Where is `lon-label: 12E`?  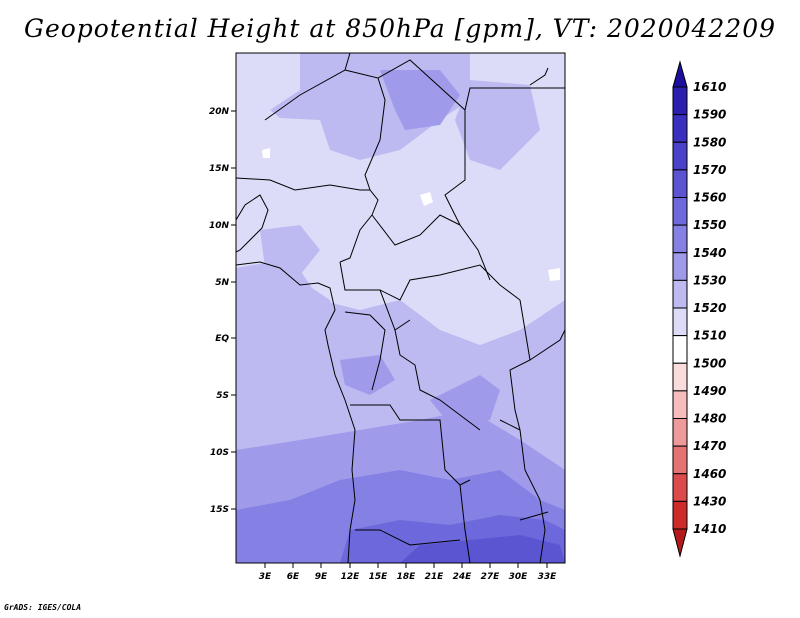 lon-label: 12E is located at coordinates (351, 577).